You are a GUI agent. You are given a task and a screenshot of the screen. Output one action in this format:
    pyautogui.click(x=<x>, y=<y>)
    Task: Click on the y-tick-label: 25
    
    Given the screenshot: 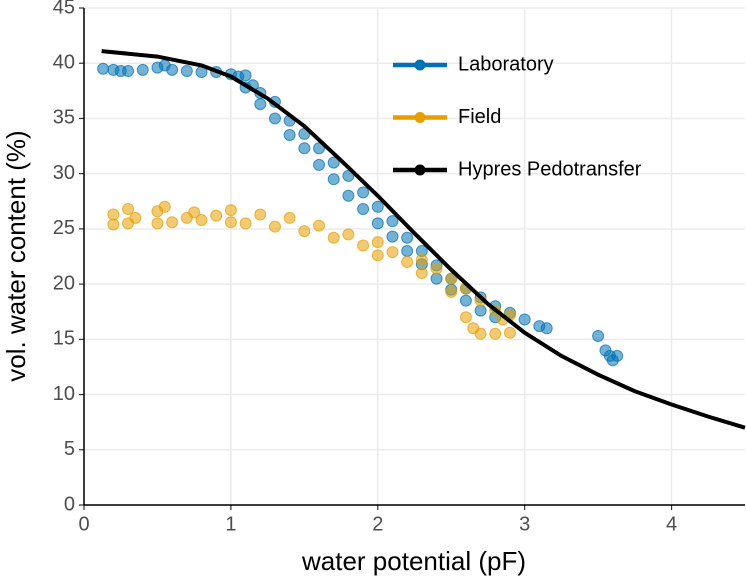 What is the action you would take?
    pyautogui.click(x=64, y=228)
    